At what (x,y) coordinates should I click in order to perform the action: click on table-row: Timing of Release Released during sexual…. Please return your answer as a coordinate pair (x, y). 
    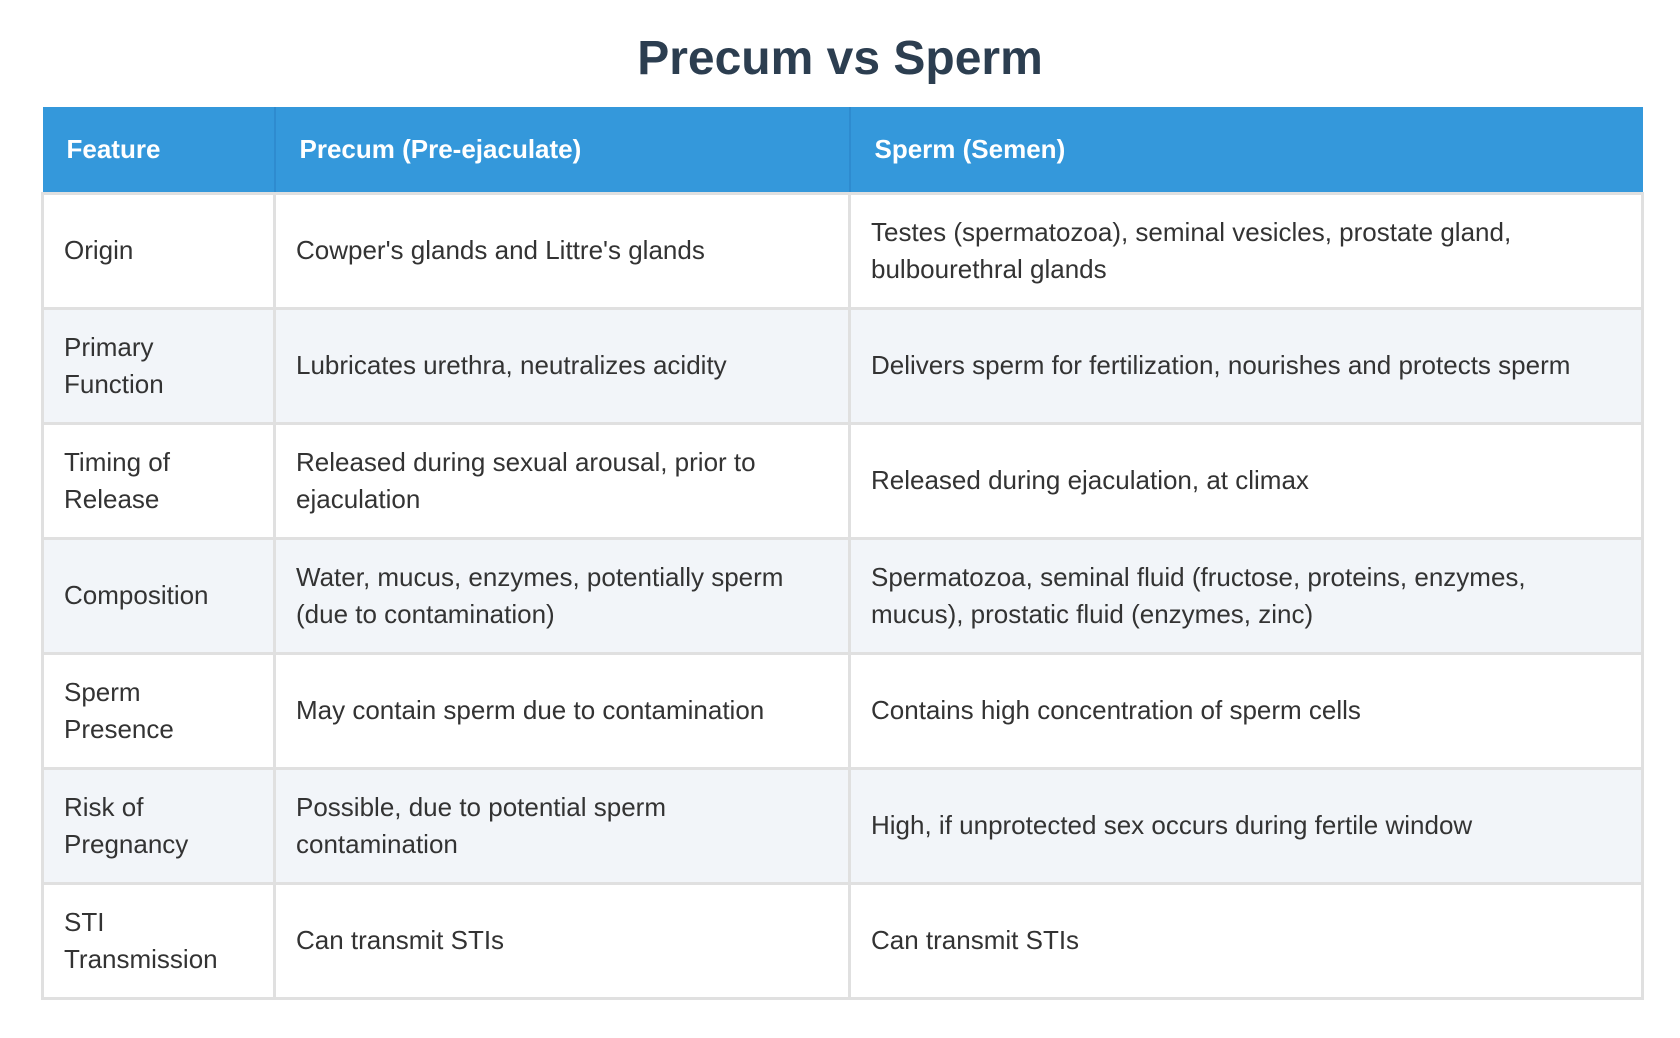
    Looking at the image, I should click on (842, 480).